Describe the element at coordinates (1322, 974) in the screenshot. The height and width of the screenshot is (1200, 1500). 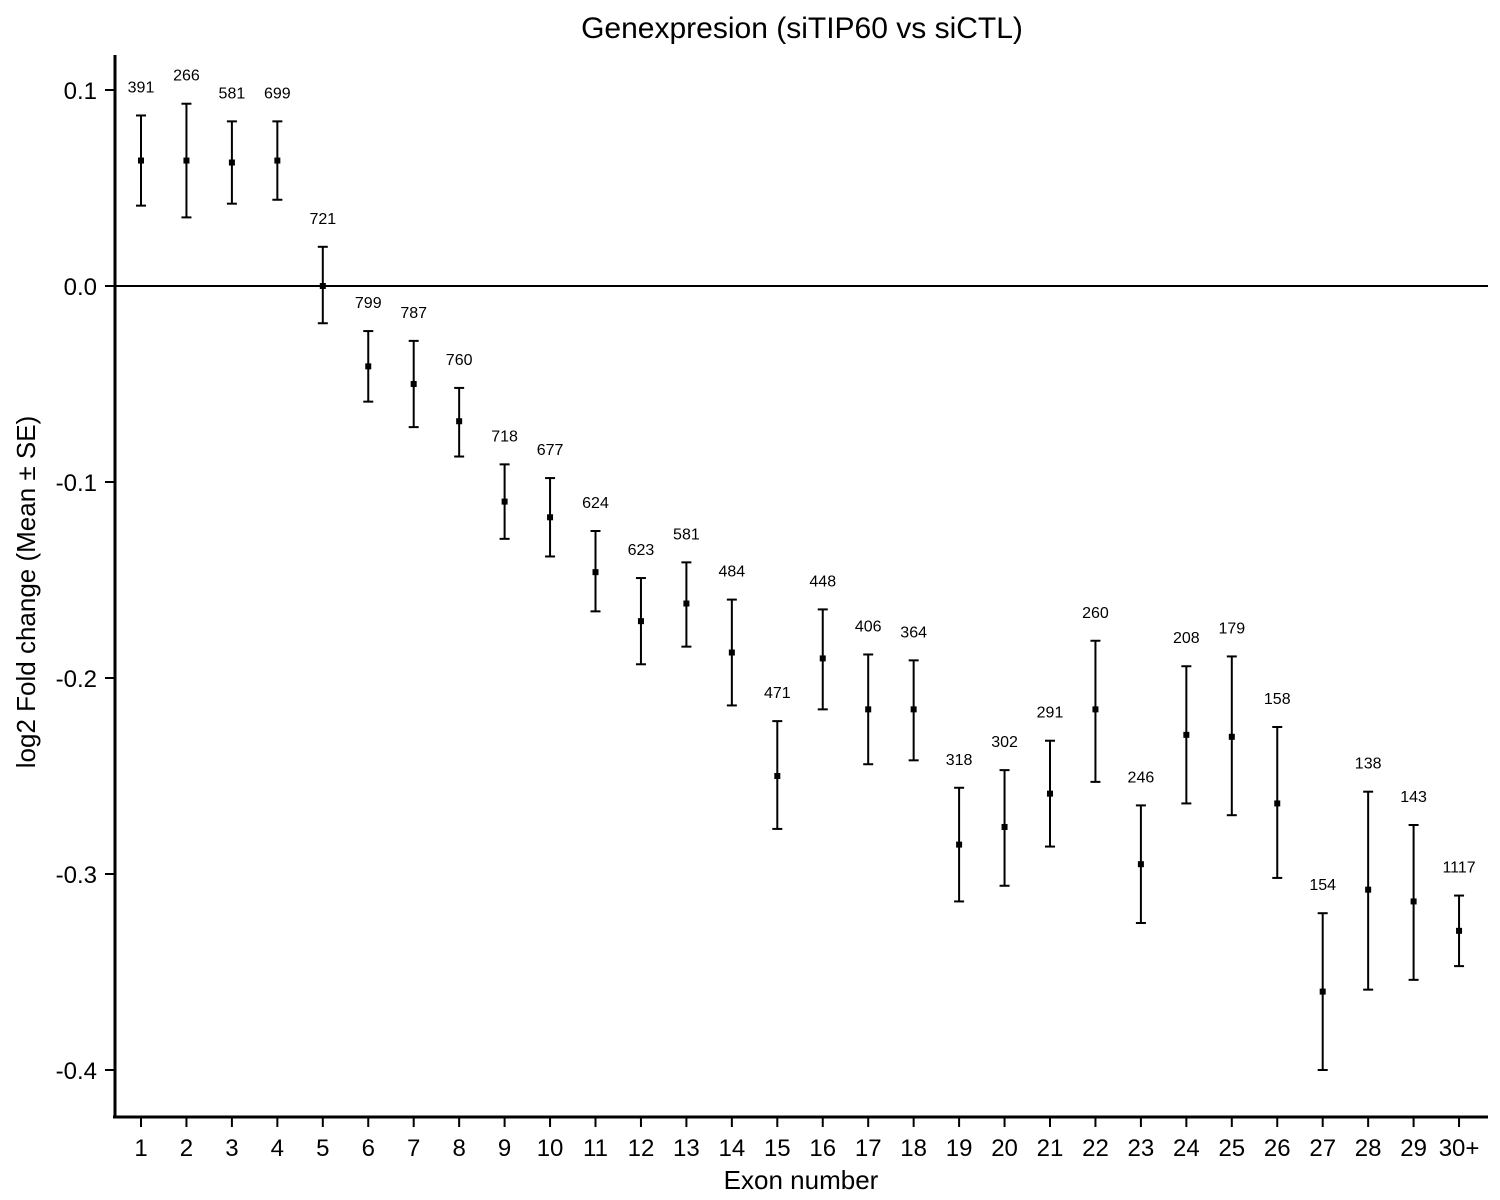
I see `error-bar-group: 154` at that location.